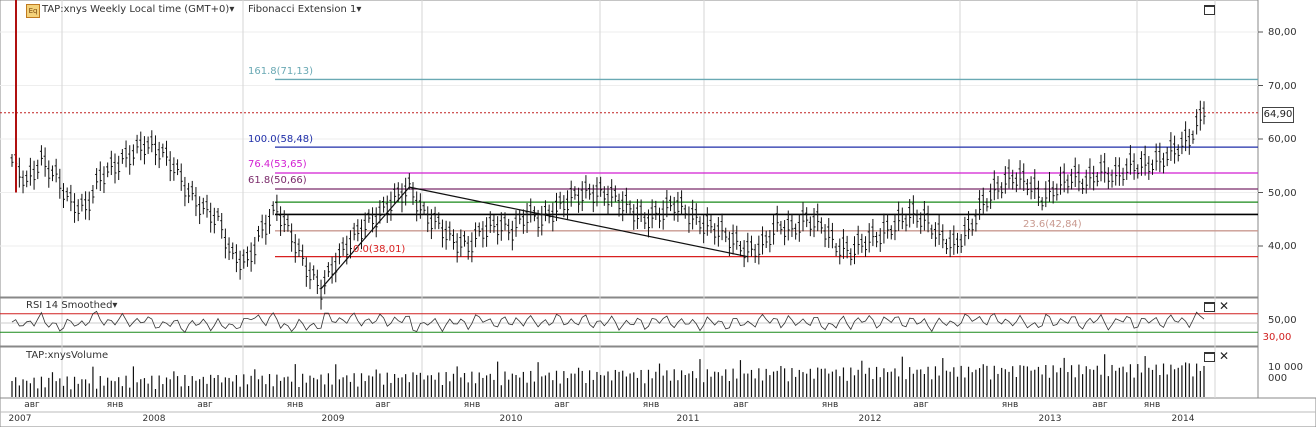  What do you see at coordinates (1209, 307) in the screenshot?
I see `rsi-panel-maximize-icon` at bounding box center [1209, 307].